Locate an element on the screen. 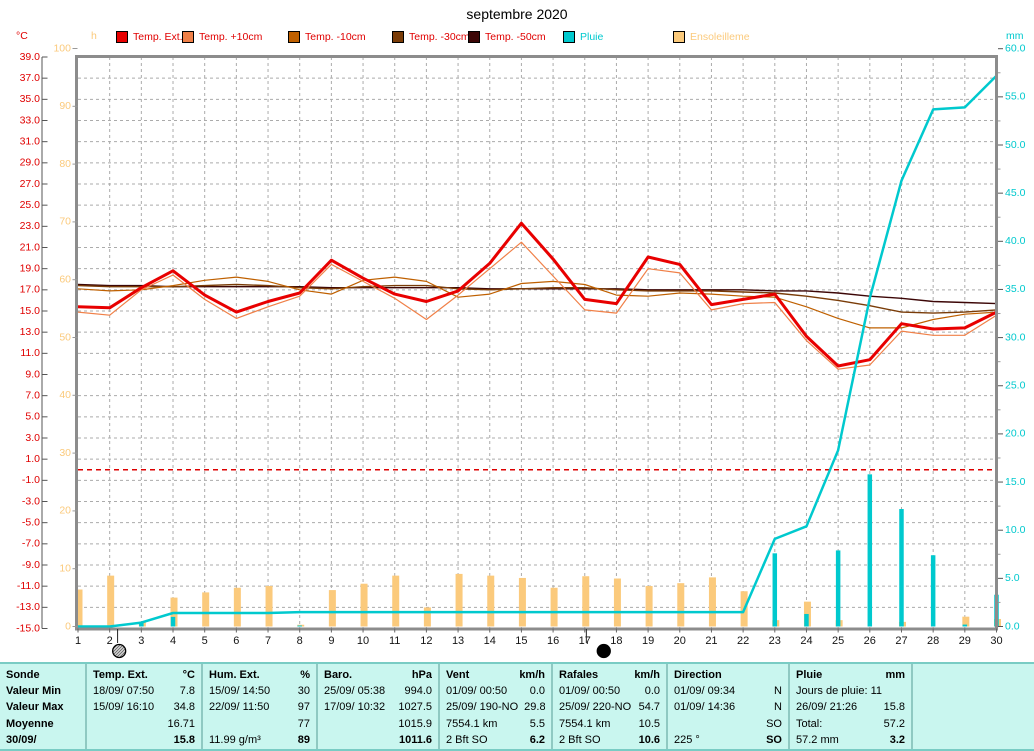 The width and height of the screenshot is (1034, 751). day-label: 14 is located at coordinates (490, 641).